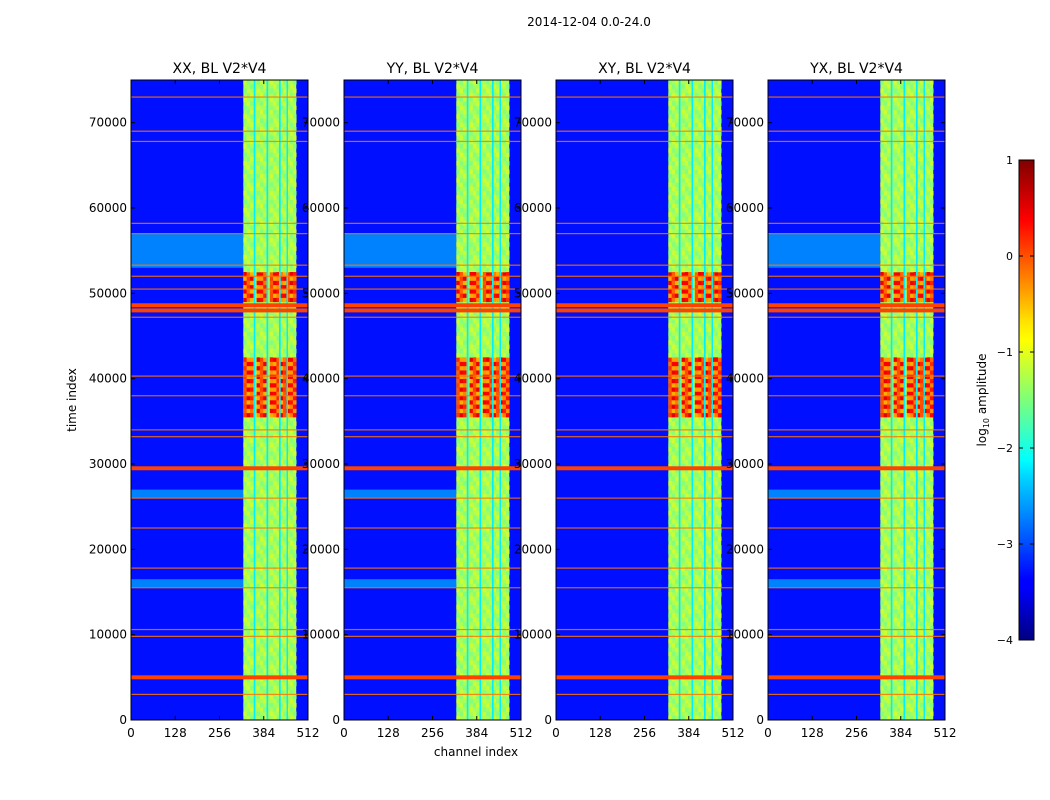  Describe the element at coordinates (219, 400) in the screenshot. I see `heatmap-image` at that location.